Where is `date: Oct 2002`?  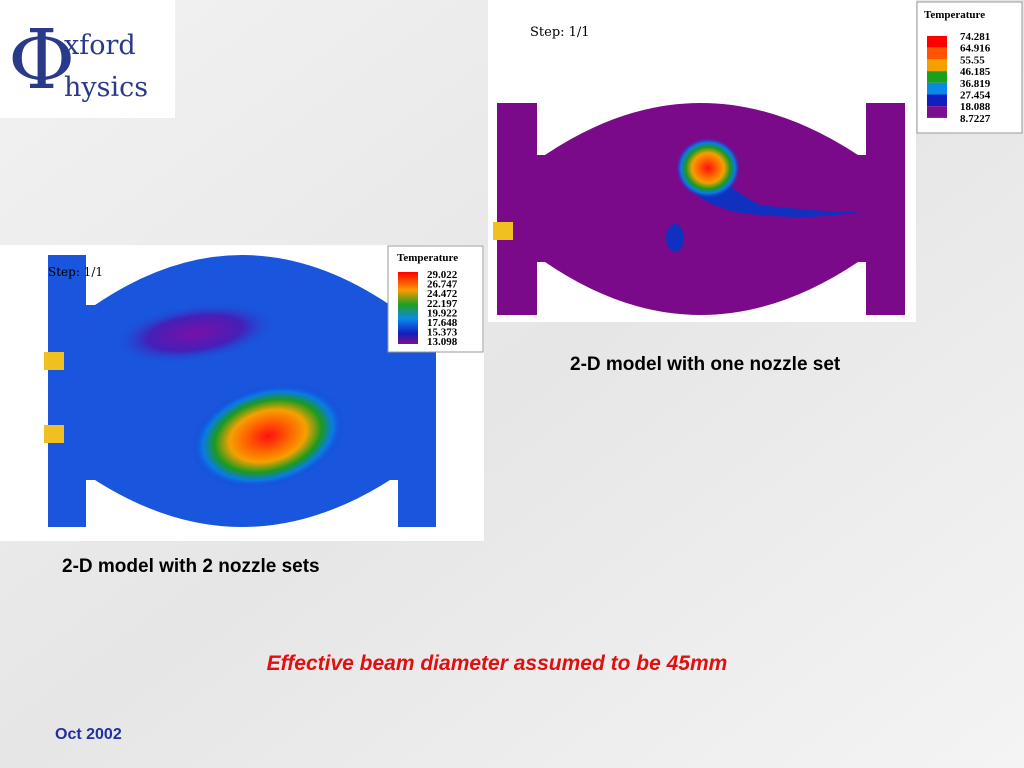 date: Oct 2002 is located at coordinates (88, 734).